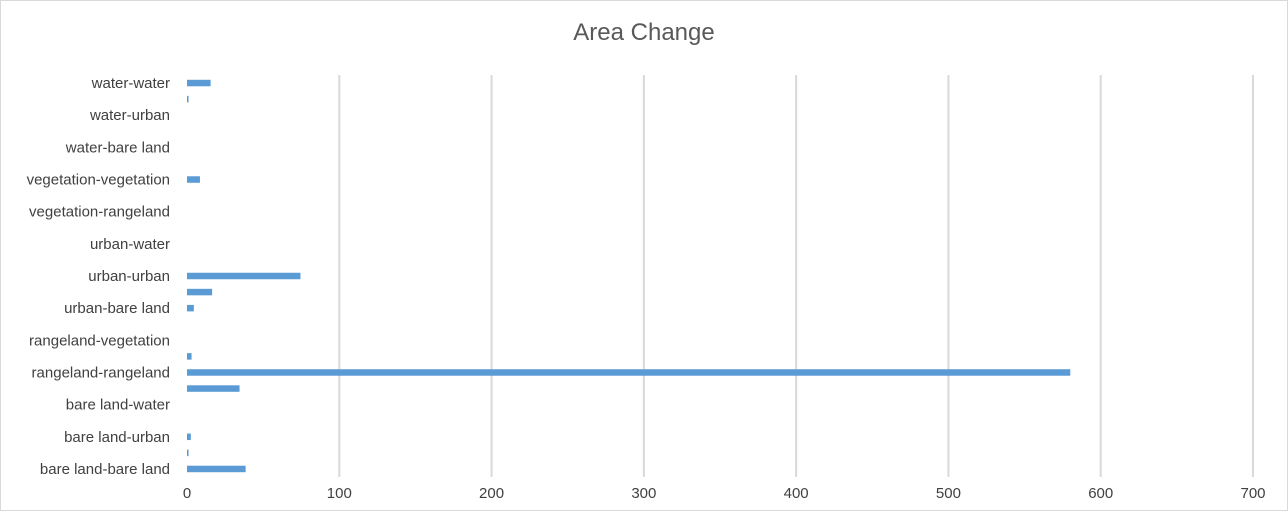 The image size is (1288, 511). I want to click on x-tick-label: 700, so click(1252, 493).